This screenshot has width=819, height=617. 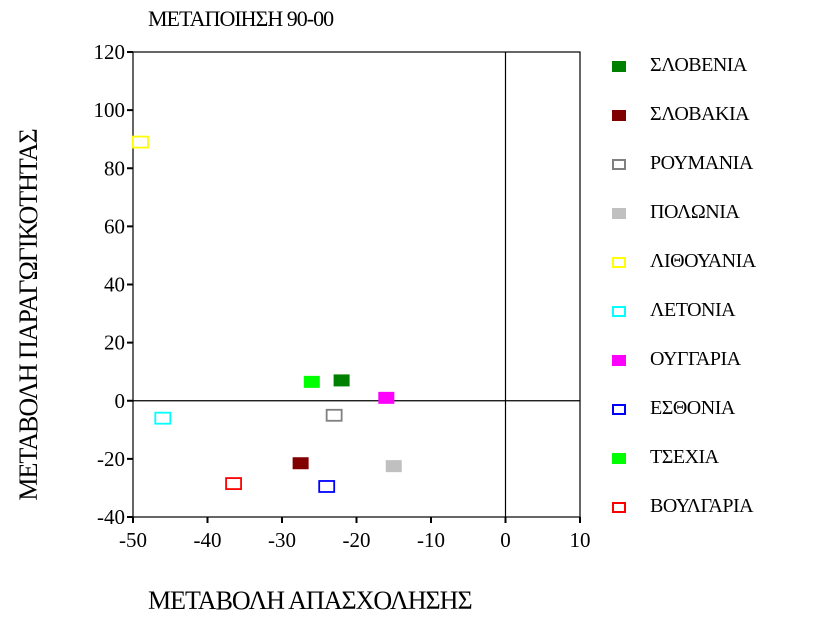 I want to click on y-tick-label: 20, so click(x=114, y=343).